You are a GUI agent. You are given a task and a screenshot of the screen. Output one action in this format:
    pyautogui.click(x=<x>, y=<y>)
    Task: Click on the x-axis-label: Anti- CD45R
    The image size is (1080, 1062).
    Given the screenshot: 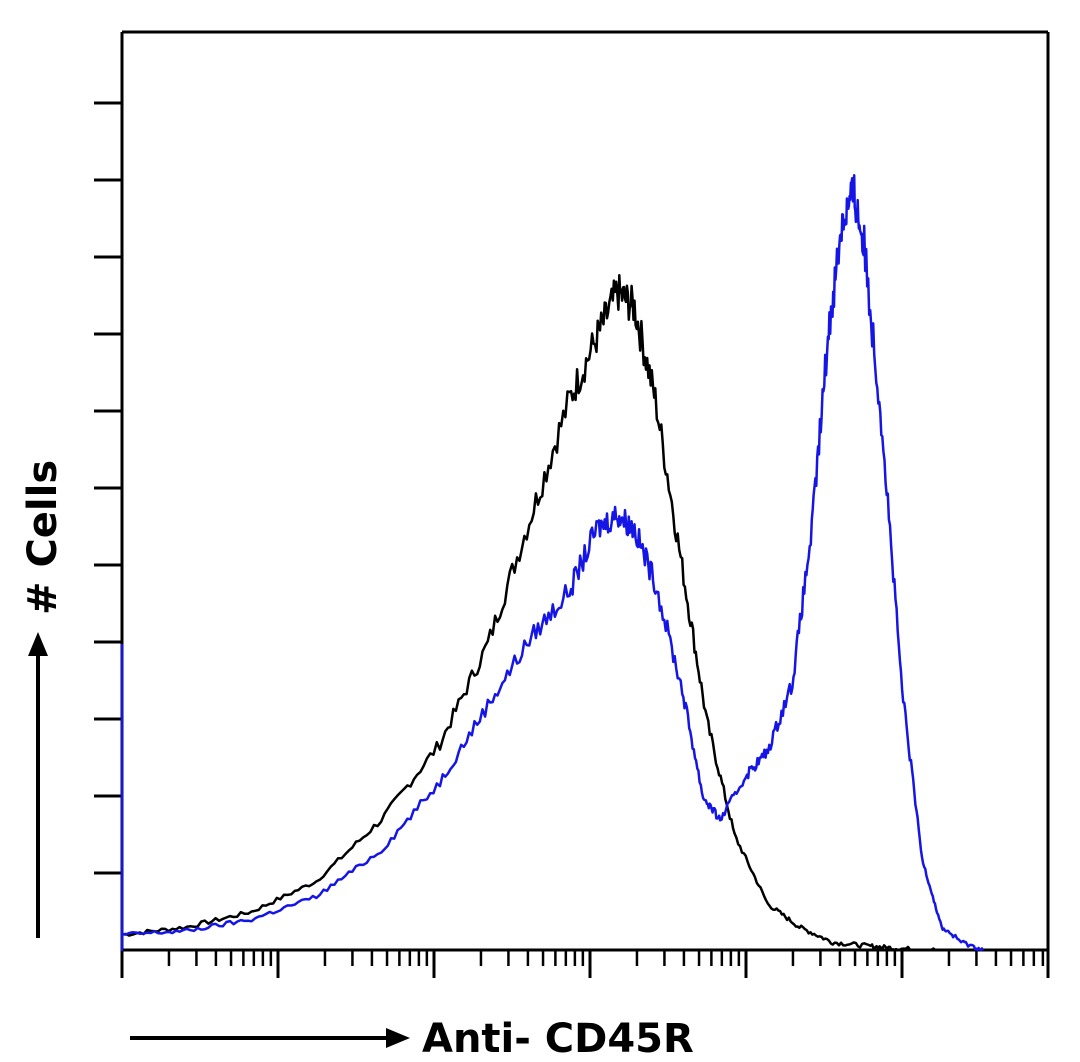 What is the action you would take?
    pyautogui.click(x=558, y=1039)
    